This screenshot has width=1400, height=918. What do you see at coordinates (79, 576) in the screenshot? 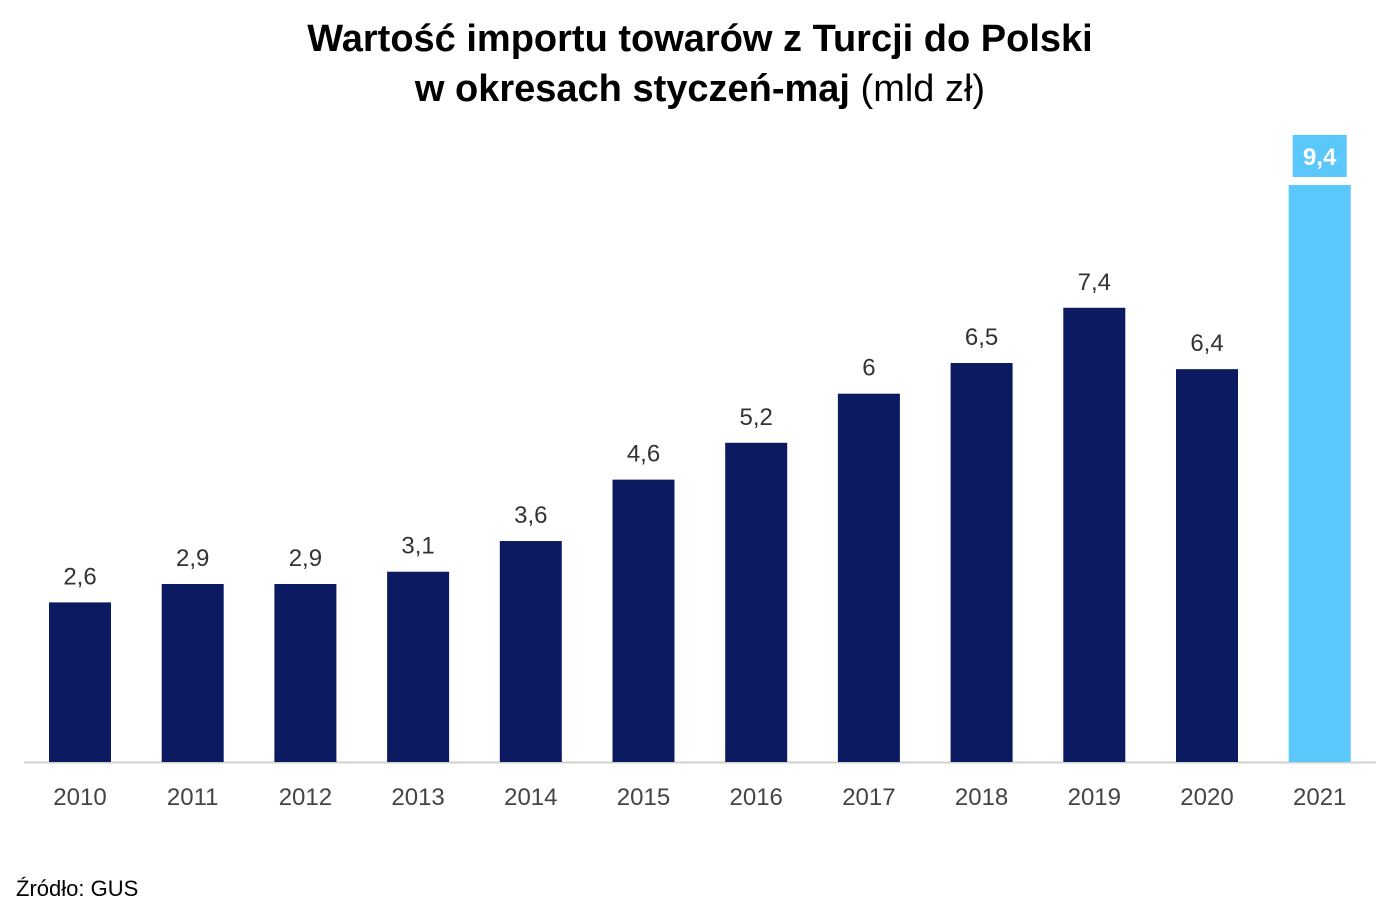
I see `data-label-2010: 2,6` at bounding box center [79, 576].